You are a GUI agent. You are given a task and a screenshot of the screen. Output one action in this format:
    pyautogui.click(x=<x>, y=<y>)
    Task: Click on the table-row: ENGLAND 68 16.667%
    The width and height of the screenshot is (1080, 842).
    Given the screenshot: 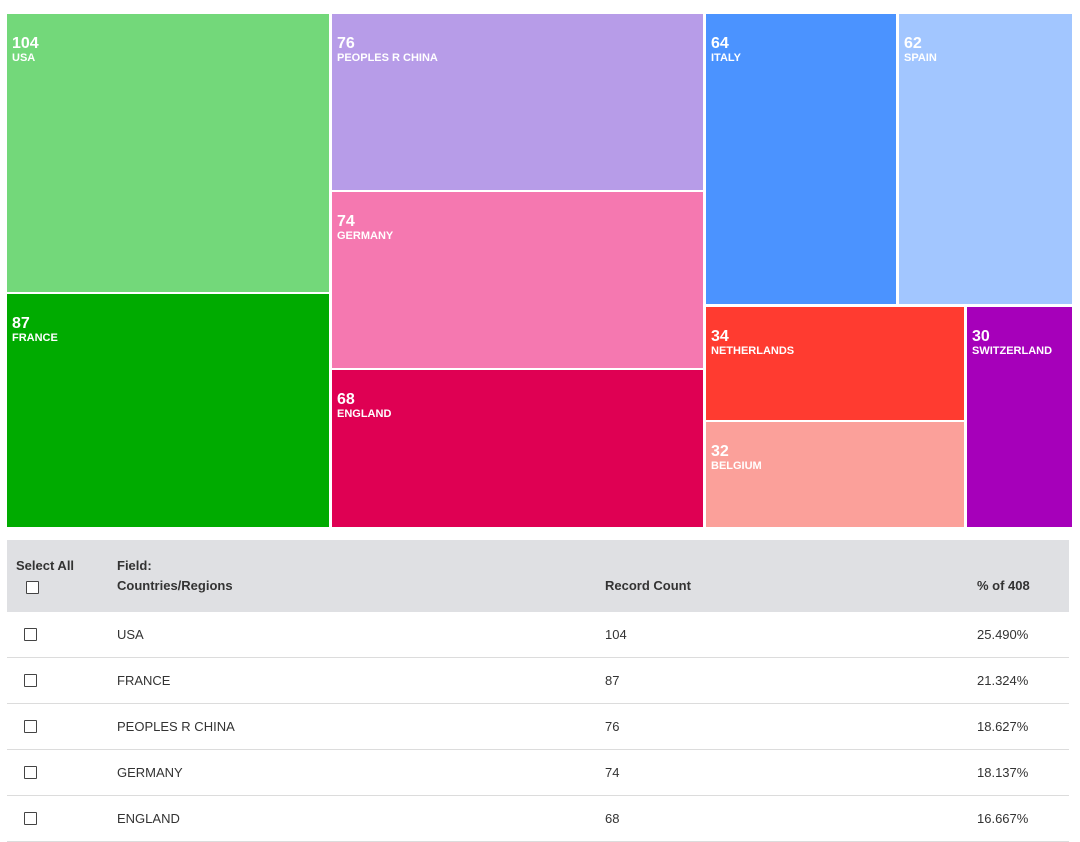 What is the action you would take?
    pyautogui.click(x=538, y=819)
    